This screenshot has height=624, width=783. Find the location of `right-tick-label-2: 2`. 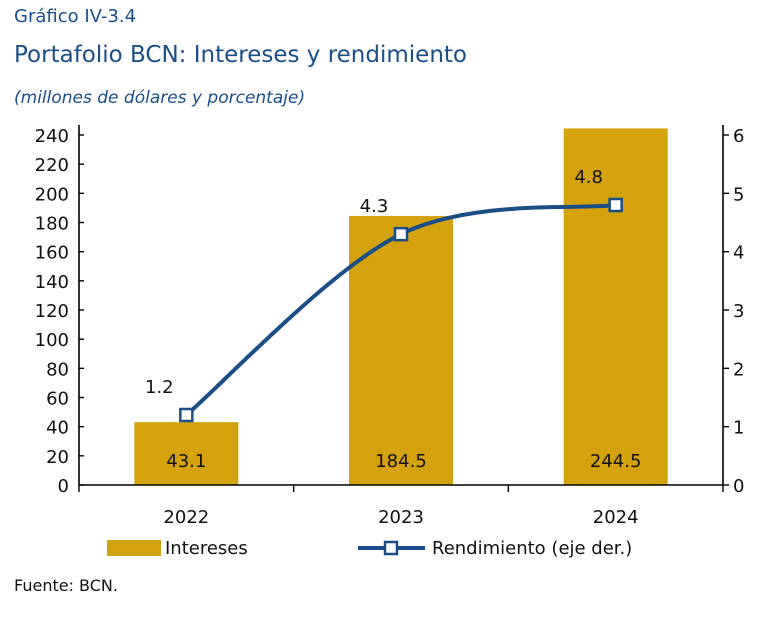

right-tick-label-2: 2 is located at coordinates (738, 369).